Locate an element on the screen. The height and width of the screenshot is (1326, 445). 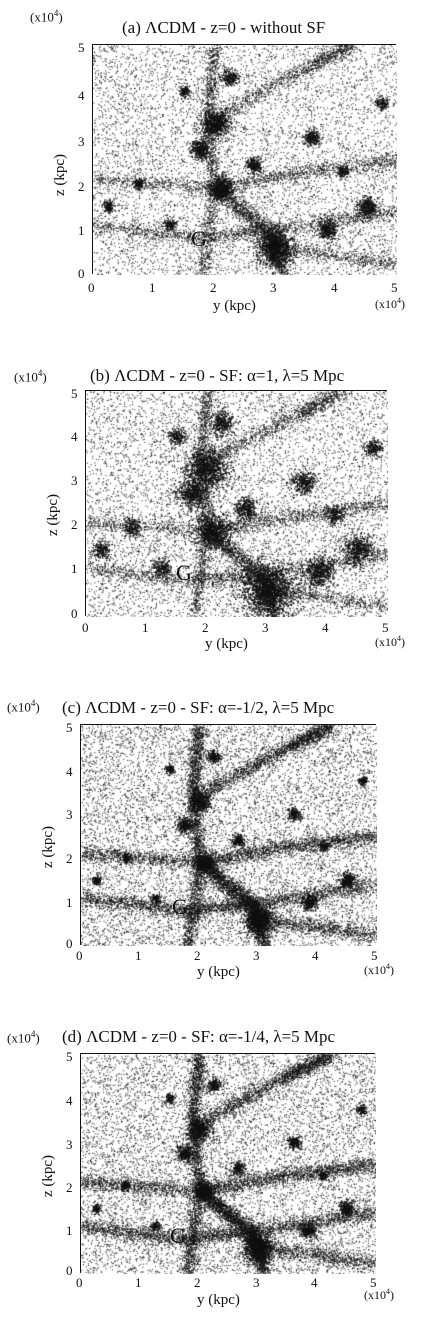
panel-title: (d) ΛCDM - z=0 - SF: α=-1/4, λ=5 Mpc is located at coordinates (199, 1036).